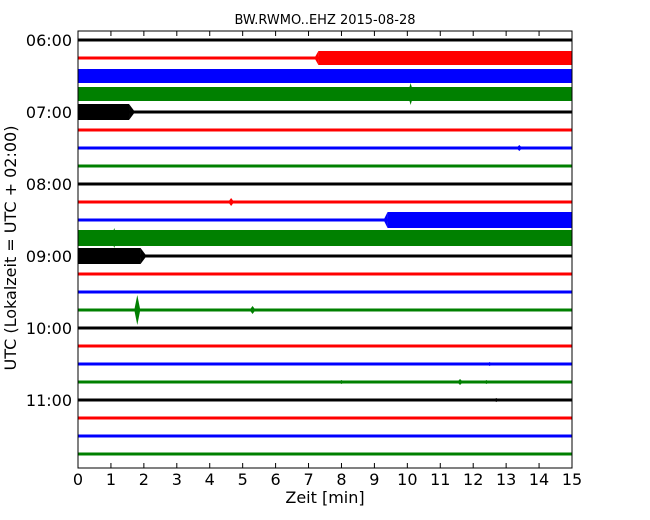  Describe the element at coordinates (210, 479) in the screenshot. I see `x-tick-label: 4` at that location.